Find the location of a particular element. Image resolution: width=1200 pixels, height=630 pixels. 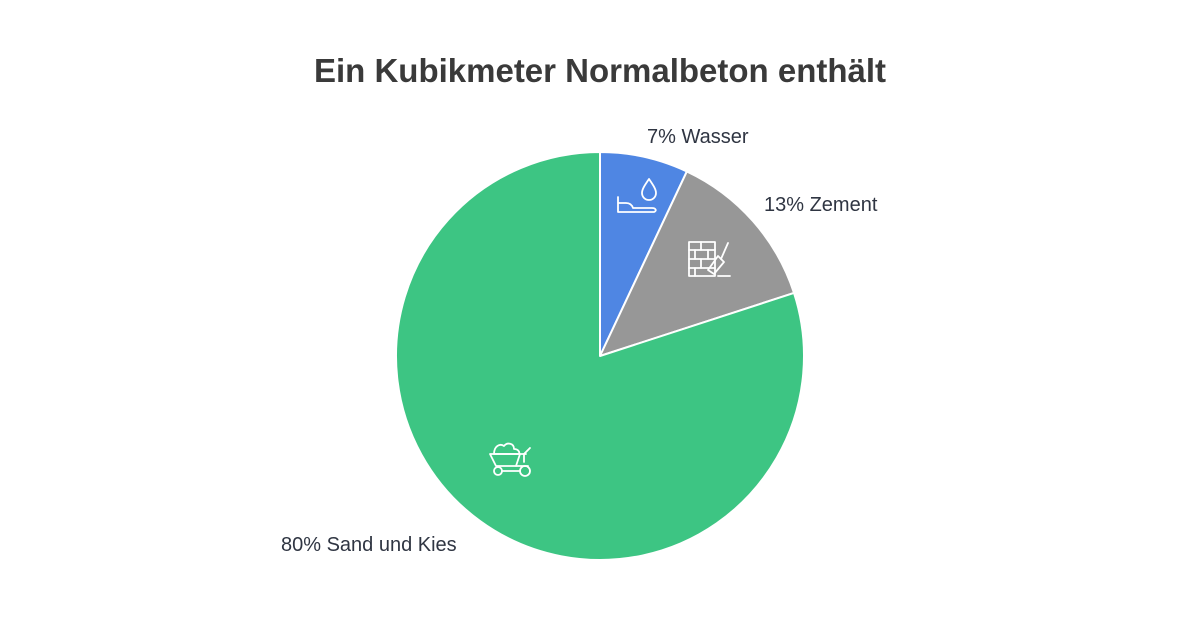

slice-label-wasser: 7% Wasser is located at coordinates (698, 137).